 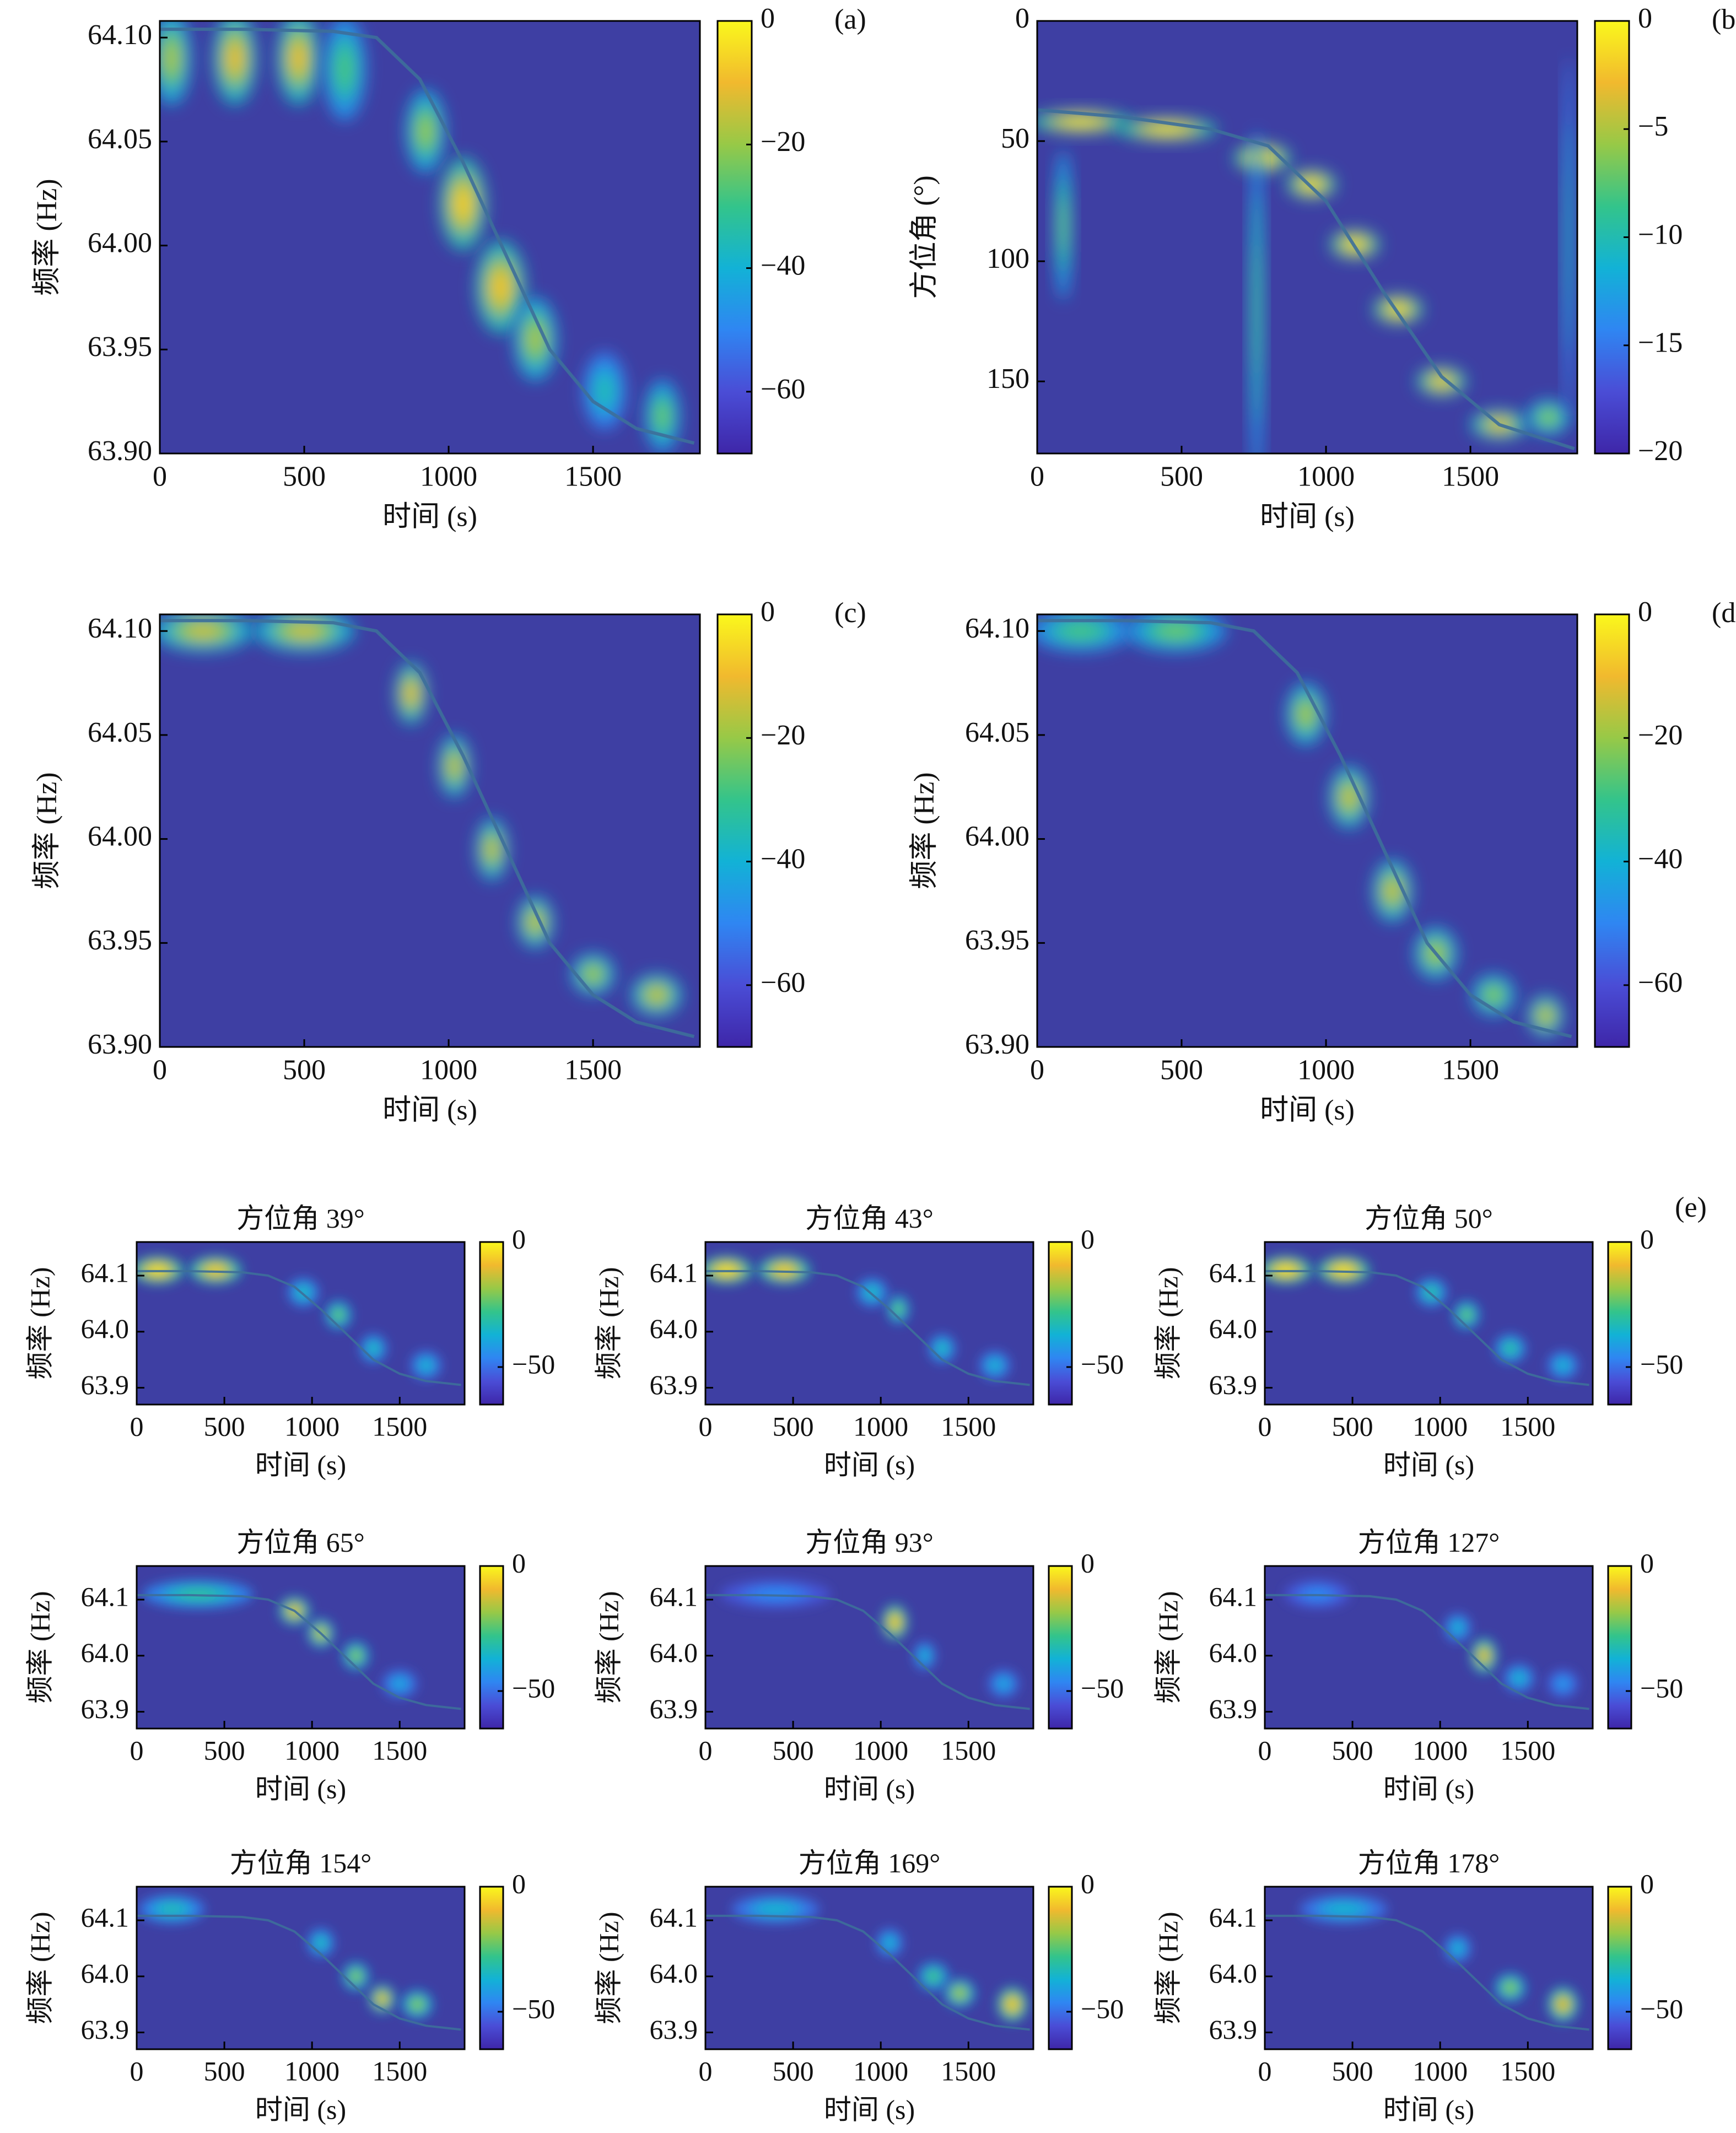 What do you see at coordinates (1007, 258) in the screenshot?
I see `y-tick-label: 100` at bounding box center [1007, 258].